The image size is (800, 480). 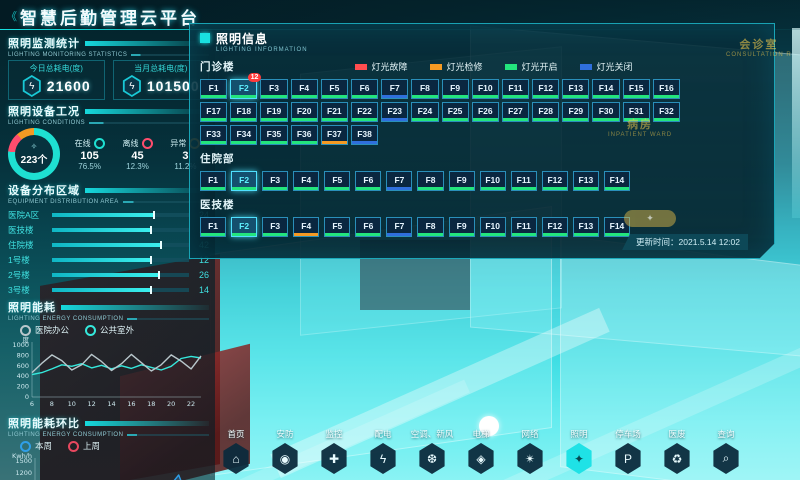 I want to click on floor-button: F25, so click(x=455, y=112).